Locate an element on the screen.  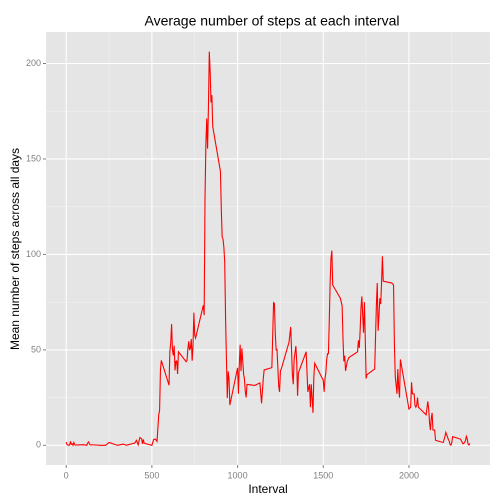
chart-title: Average number of steps at each interval is located at coordinates (271, 21).